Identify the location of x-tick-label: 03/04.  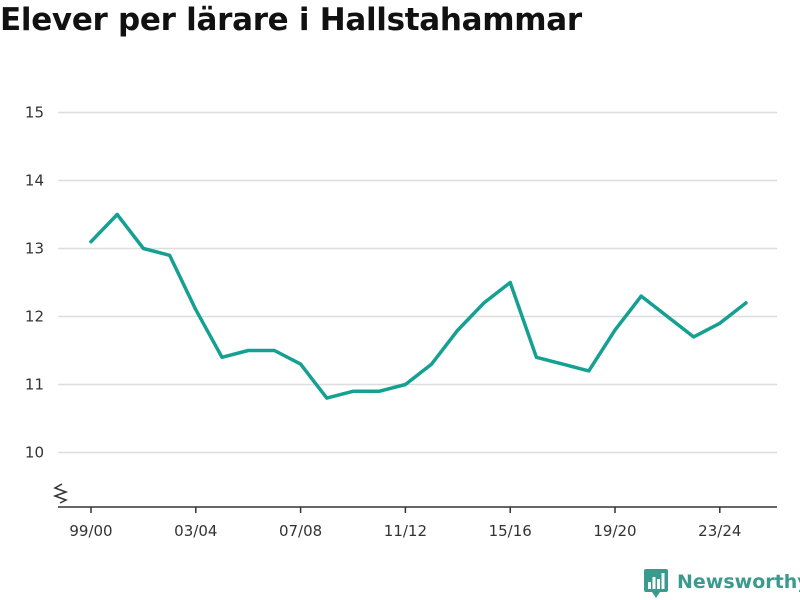
(195, 531).